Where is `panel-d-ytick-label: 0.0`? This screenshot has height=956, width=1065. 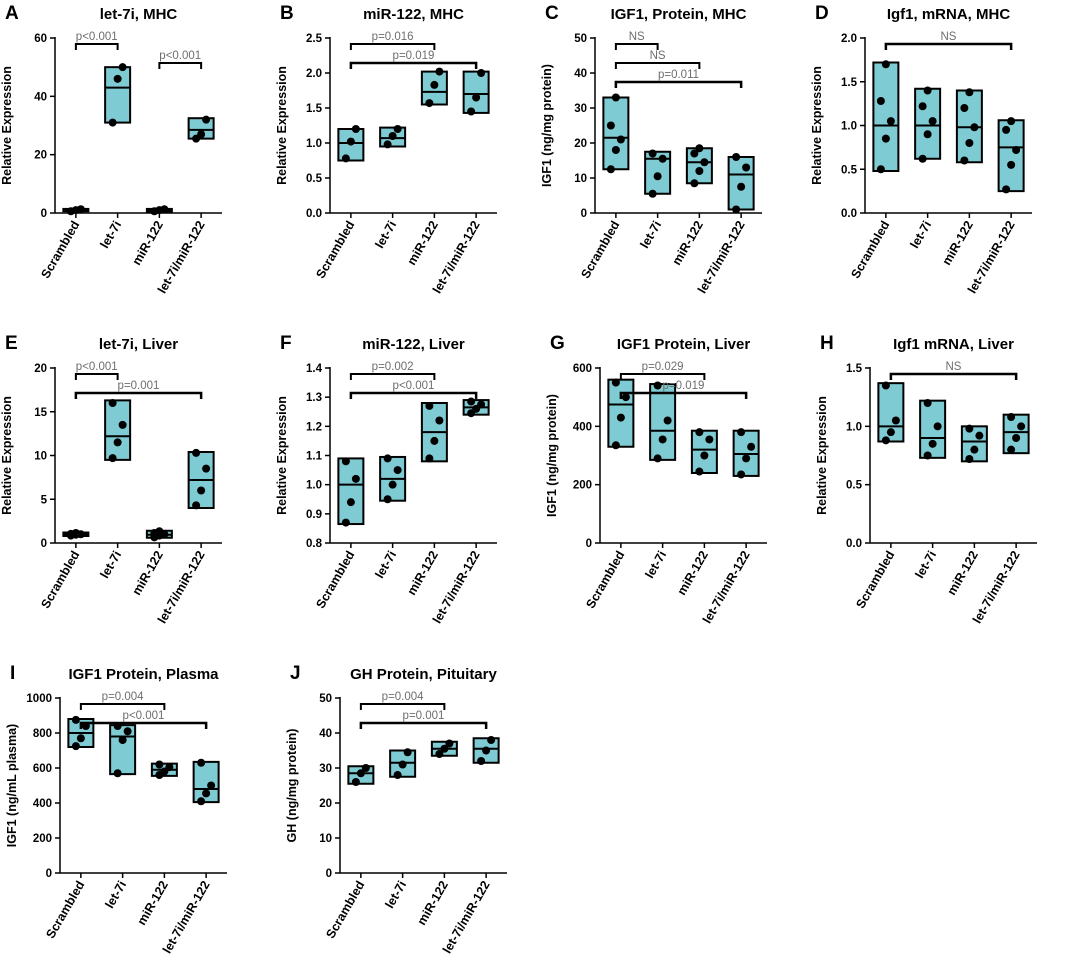 panel-d-ytick-label: 0.0 is located at coordinates (849, 214).